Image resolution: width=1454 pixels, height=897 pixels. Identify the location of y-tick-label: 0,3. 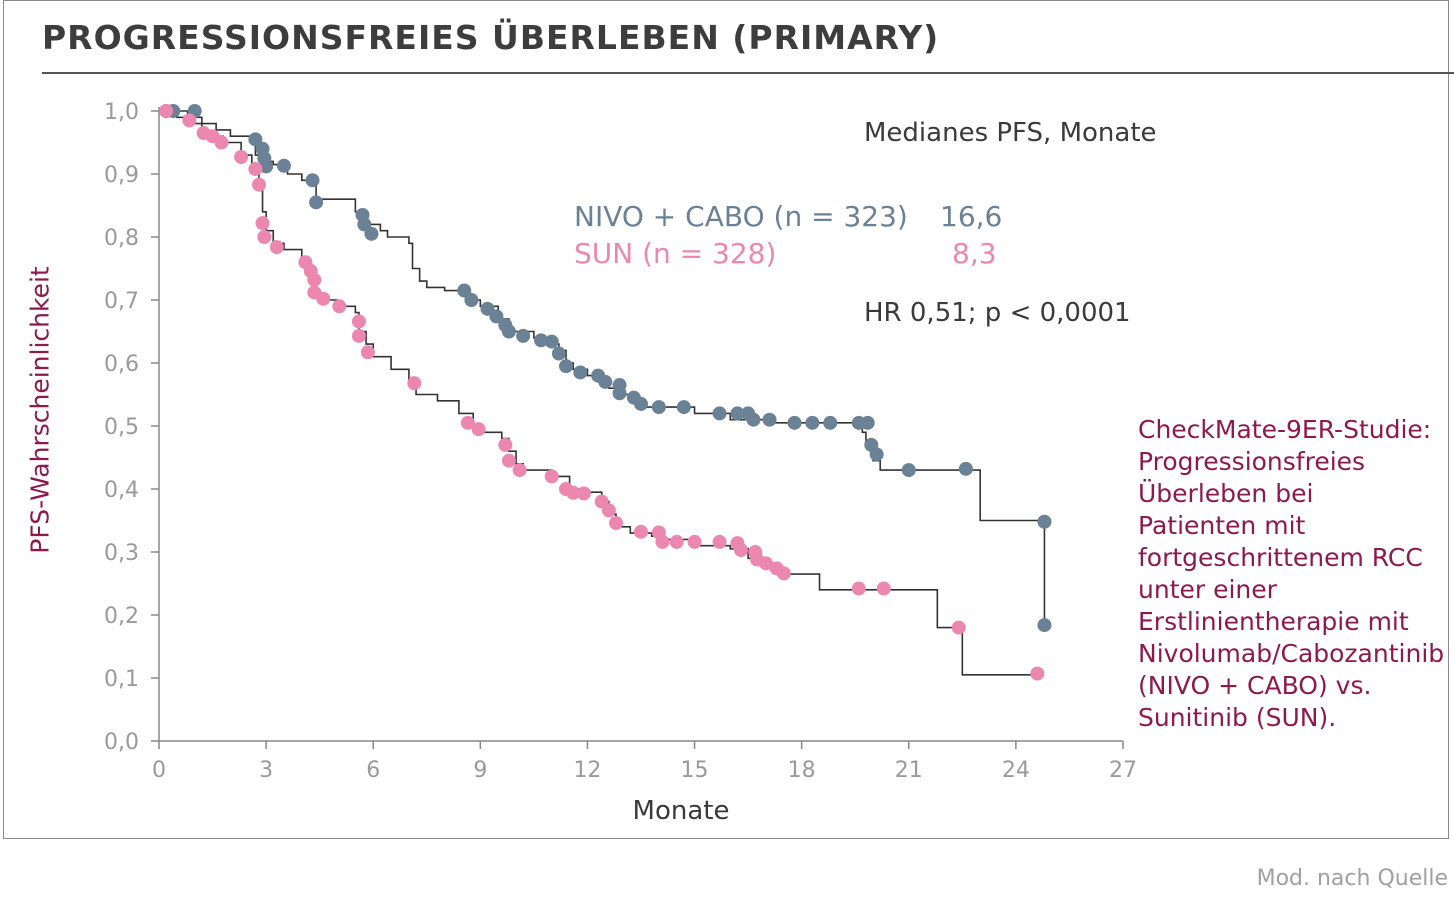
(121, 553).